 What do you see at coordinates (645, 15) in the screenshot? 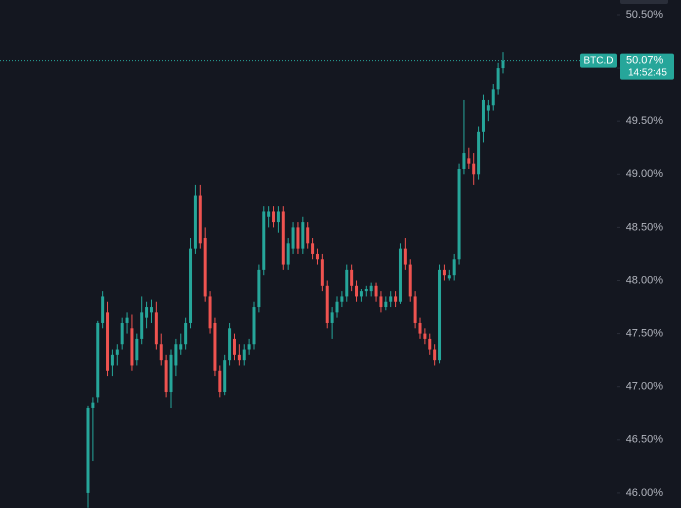
I see `y-tick-label: 50.50%` at bounding box center [645, 15].